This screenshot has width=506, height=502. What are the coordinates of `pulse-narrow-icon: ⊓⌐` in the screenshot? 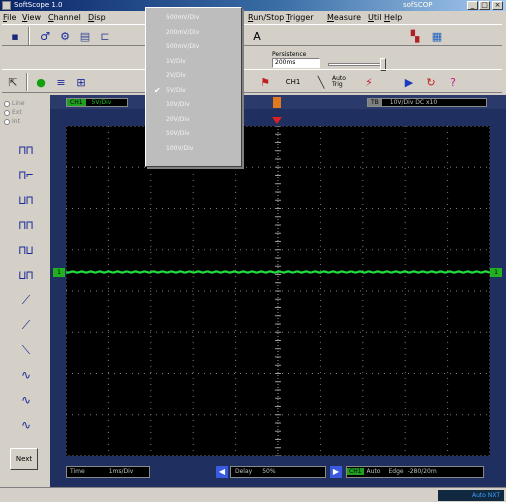 It's located at (26, 175).